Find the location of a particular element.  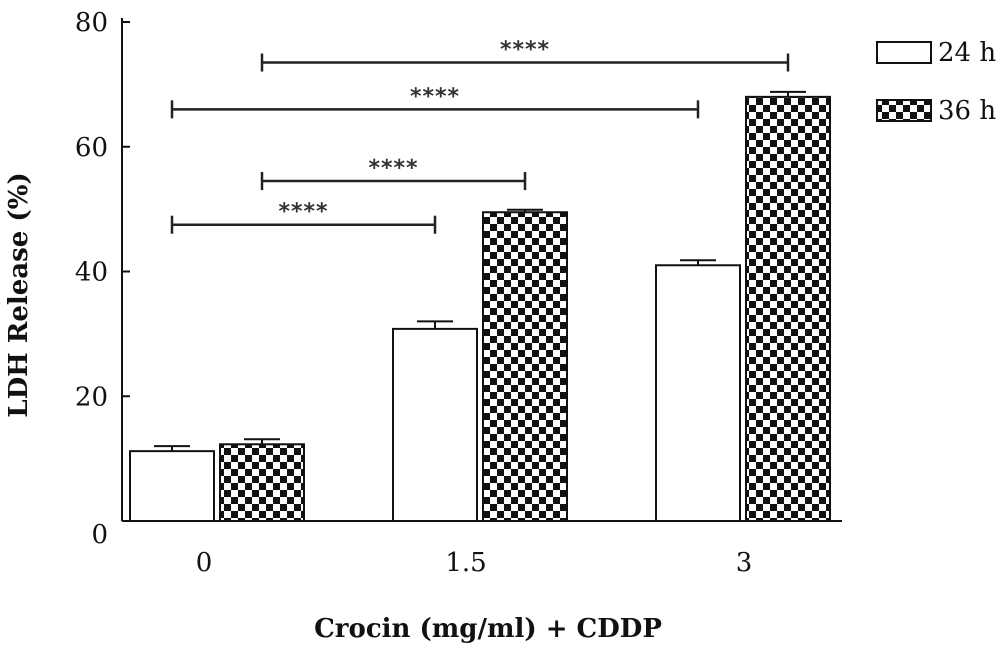

y-axis-title: LDH Release (%) is located at coordinates (19, 294).